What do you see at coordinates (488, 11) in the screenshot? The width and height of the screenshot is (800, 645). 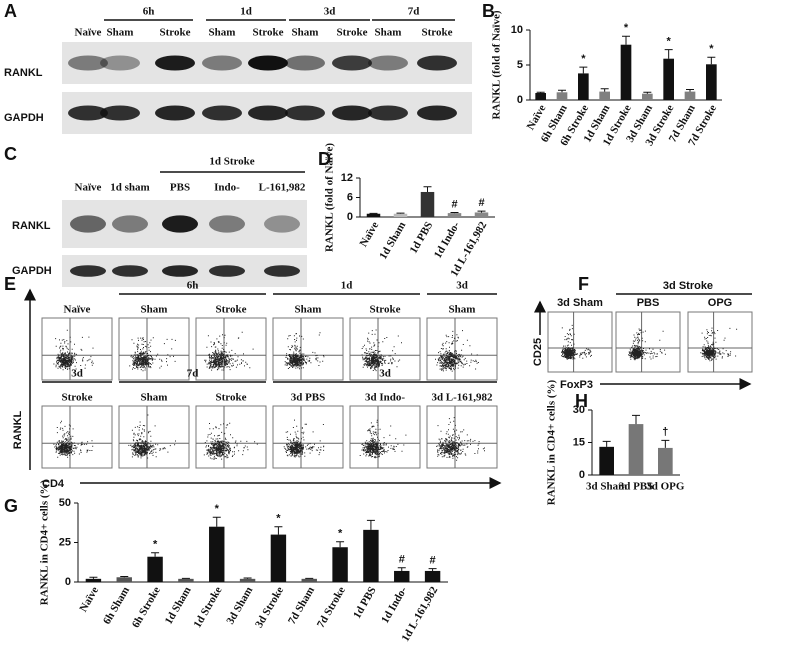 I see `panel-letter: B` at bounding box center [488, 11].